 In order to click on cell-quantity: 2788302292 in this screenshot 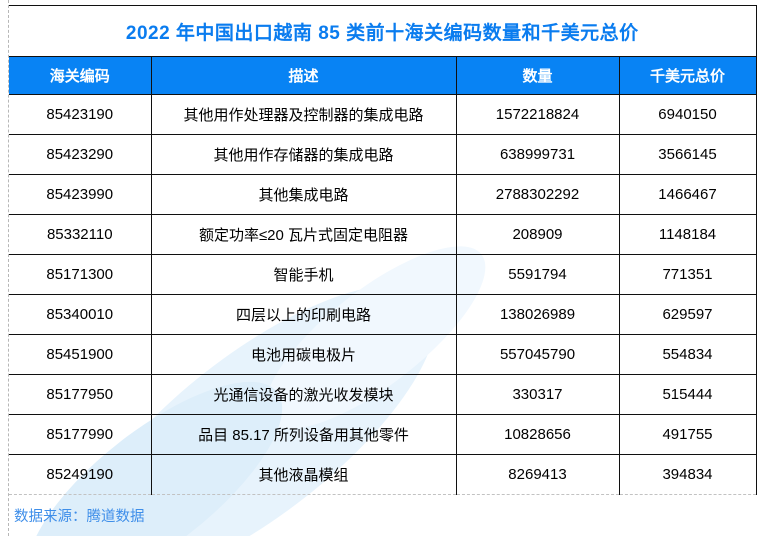, I will do `click(537, 194)`.